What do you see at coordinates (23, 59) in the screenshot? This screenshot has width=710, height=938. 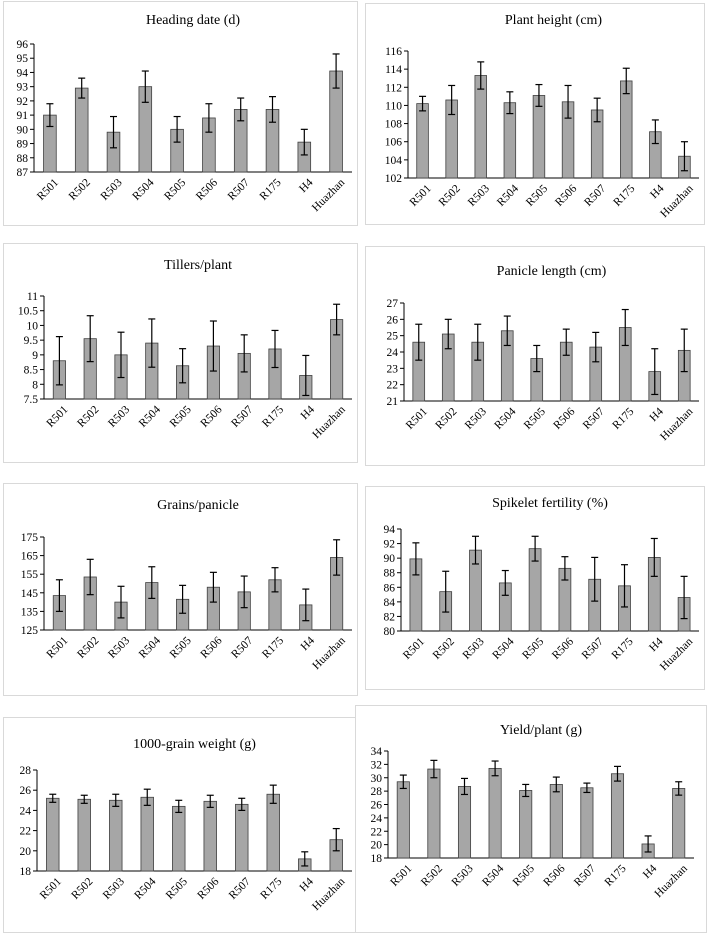 I see `y-tick-label: 95` at bounding box center [23, 59].